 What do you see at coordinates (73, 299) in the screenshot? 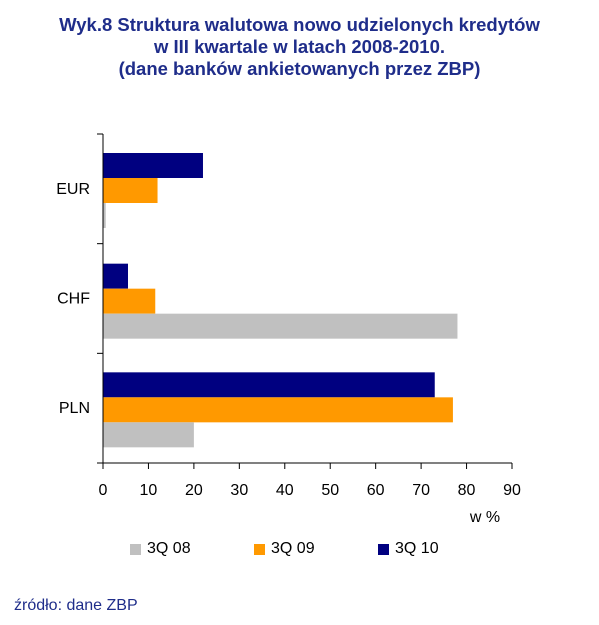
I see `category-label-chf: CHF` at bounding box center [73, 299].